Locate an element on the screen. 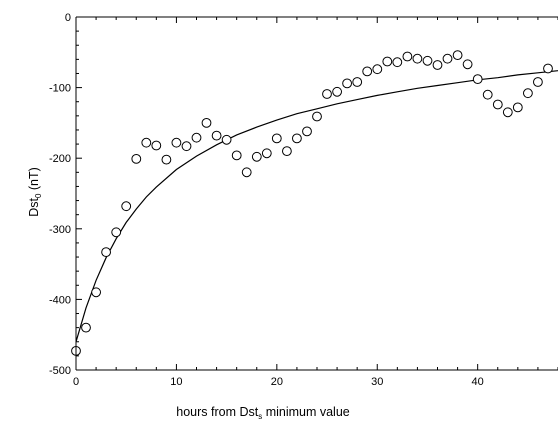 This screenshot has height=426, width=558. y-axis-title: Dst0 (nT) is located at coordinates (35, 192).